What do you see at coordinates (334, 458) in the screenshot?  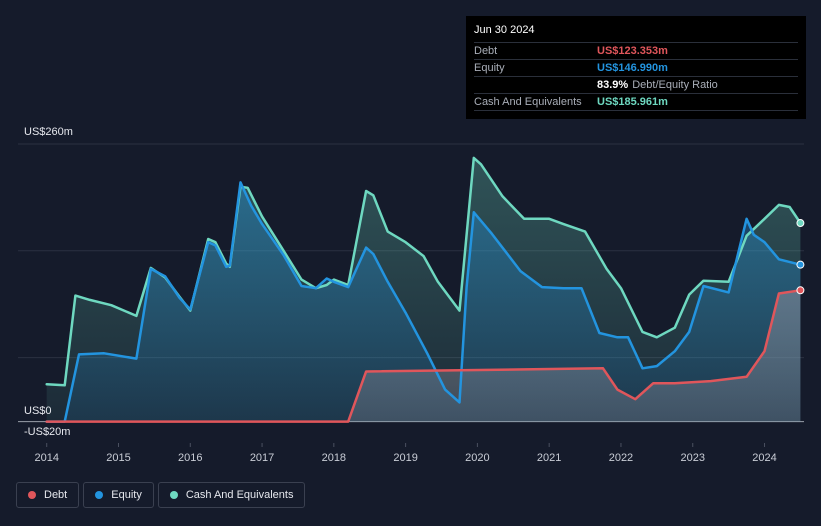 I see `x-tick-label-2018: 2018` at bounding box center [334, 458].